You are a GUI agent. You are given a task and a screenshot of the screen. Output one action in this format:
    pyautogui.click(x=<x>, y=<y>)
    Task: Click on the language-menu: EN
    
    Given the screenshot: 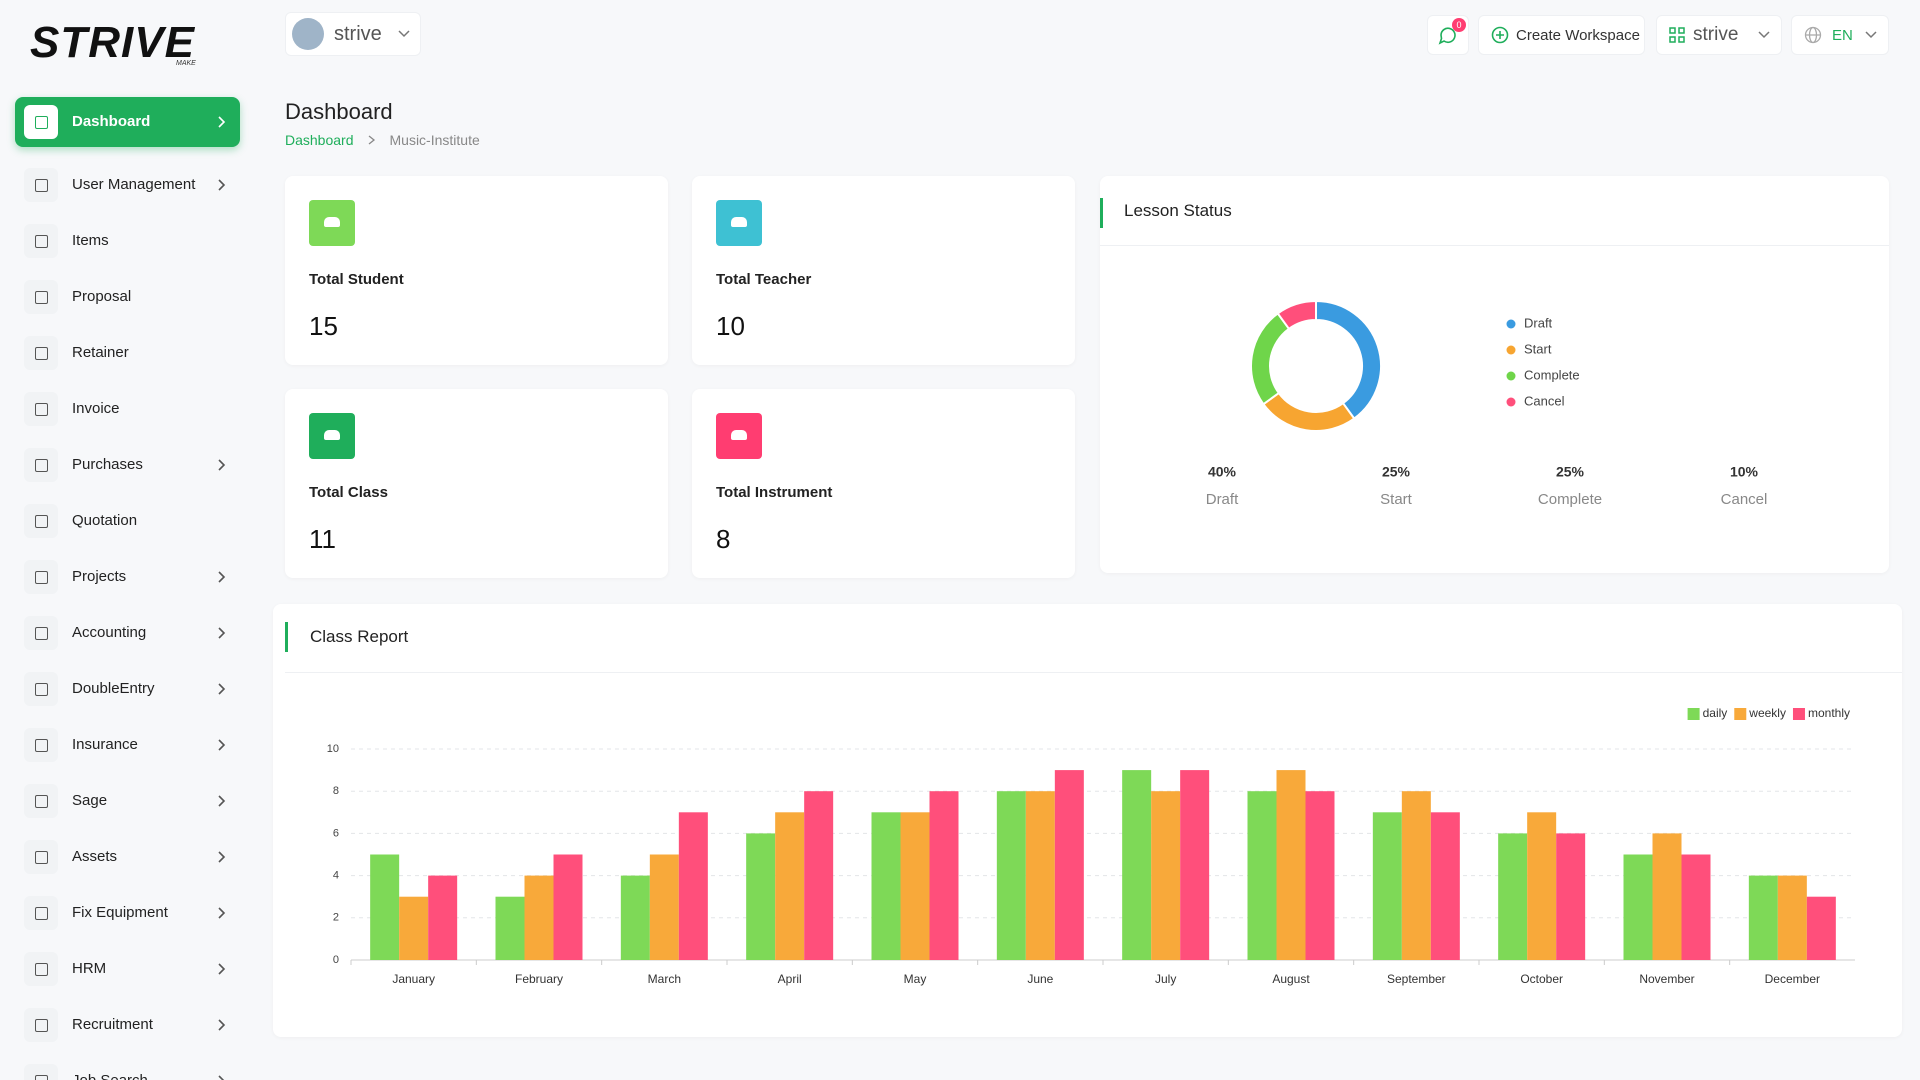 What is the action you would take?
    pyautogui.click(x=1840, y=35)
    